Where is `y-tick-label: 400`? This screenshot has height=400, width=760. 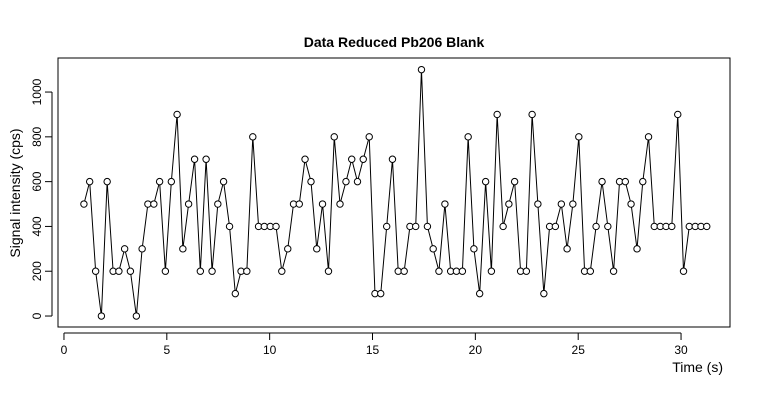 y-tick-label: 400 is located at coordinates (37, 226).